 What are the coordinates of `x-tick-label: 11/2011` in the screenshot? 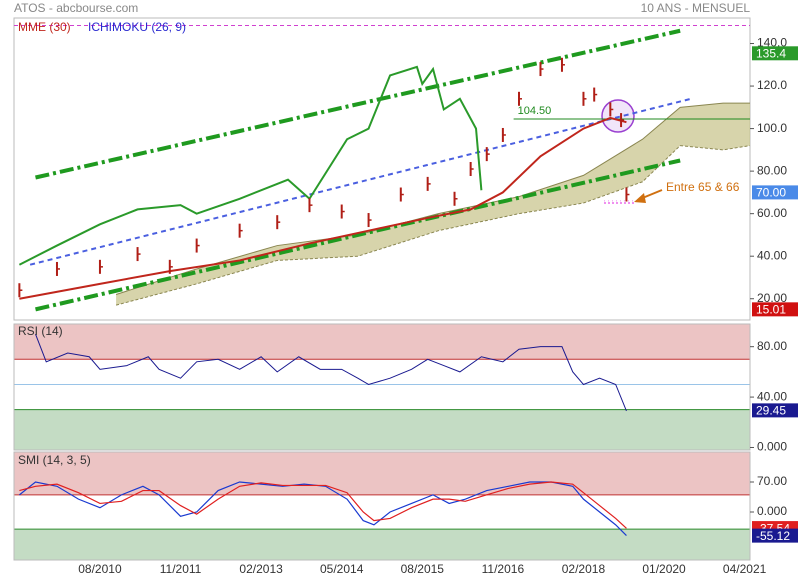 It's located at (181, 569).